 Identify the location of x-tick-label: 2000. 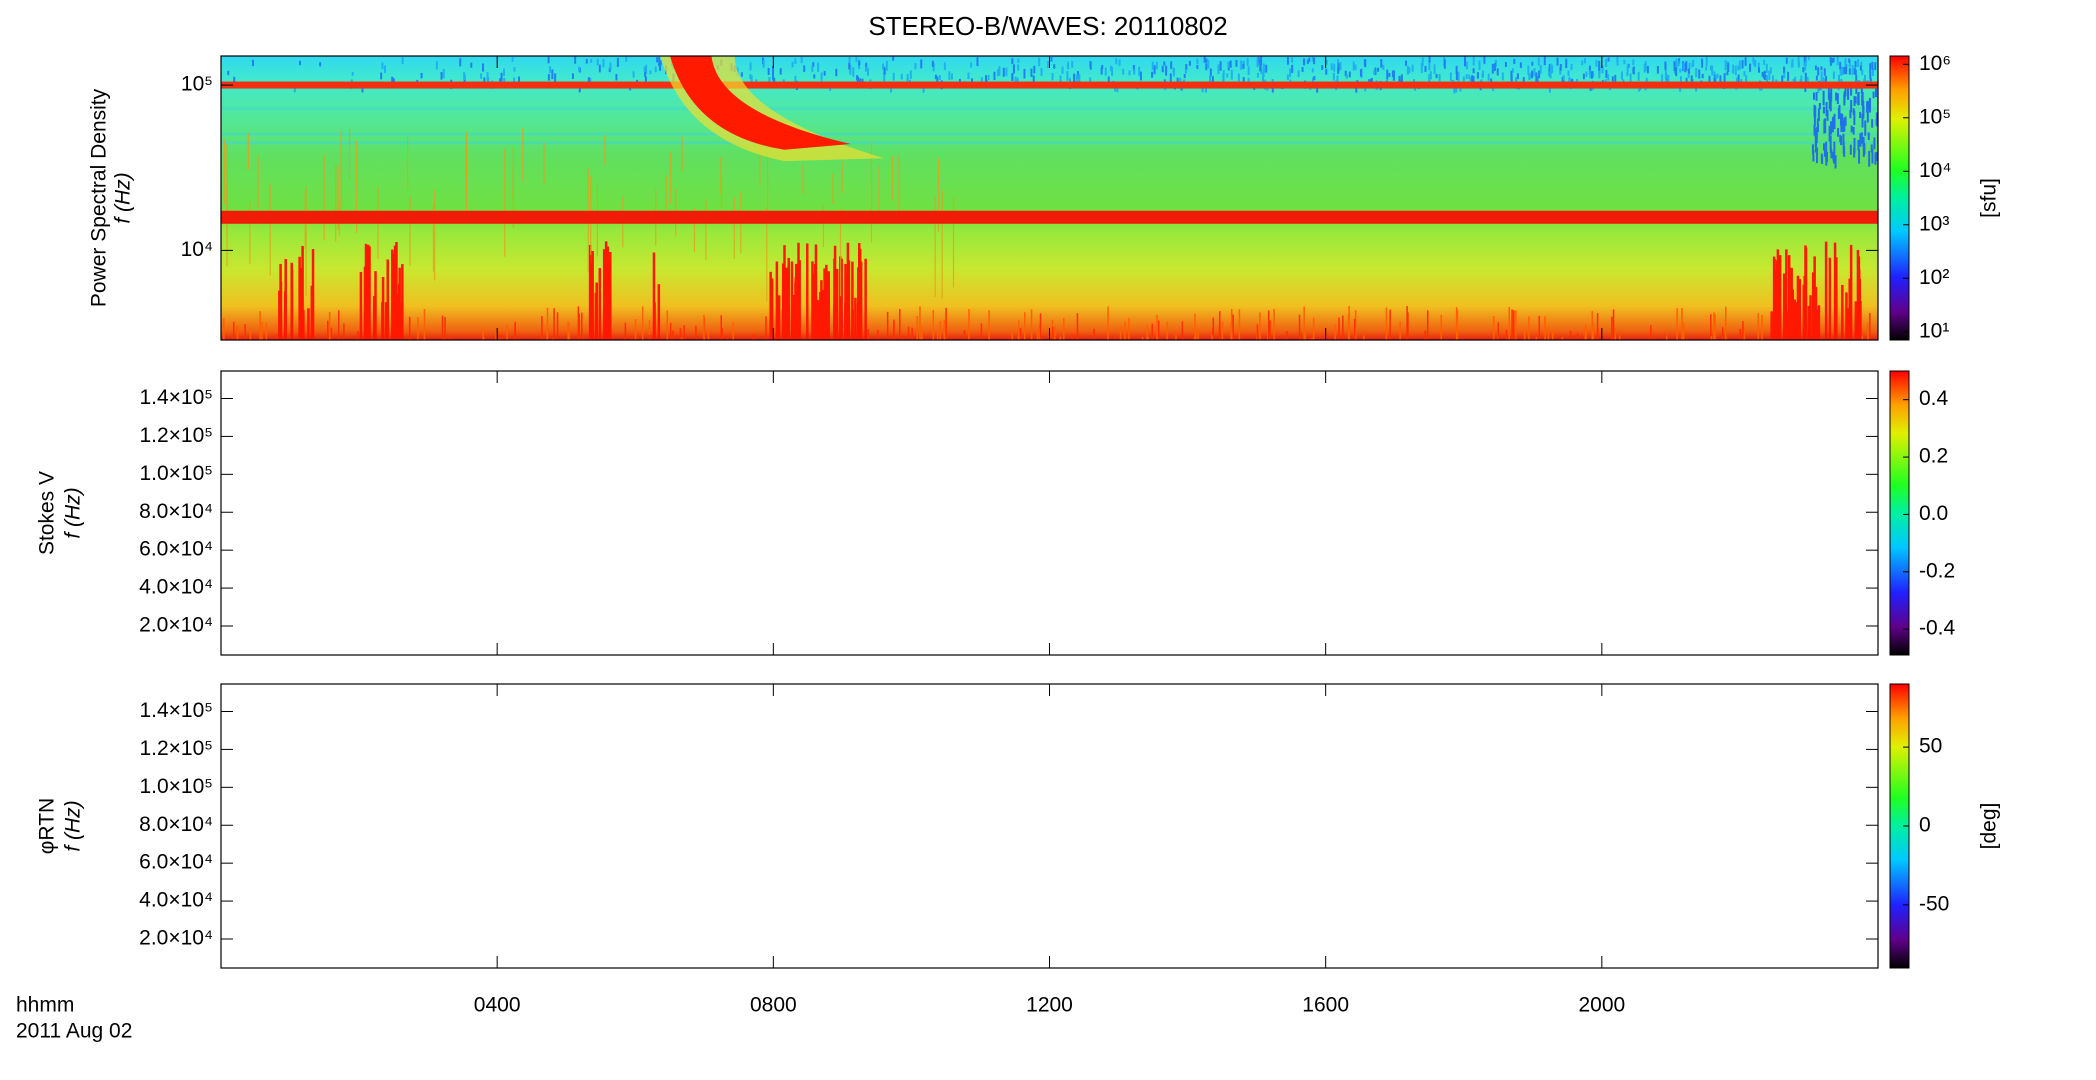
(1601, 1005).